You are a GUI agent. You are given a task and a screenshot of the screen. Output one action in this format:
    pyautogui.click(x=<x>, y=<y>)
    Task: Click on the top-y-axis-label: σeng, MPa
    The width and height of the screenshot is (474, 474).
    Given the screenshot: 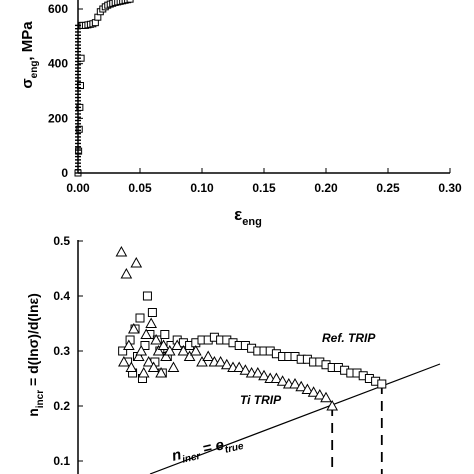 What is the action you would take?
    pyautogui.click(x=29, y=55)
    